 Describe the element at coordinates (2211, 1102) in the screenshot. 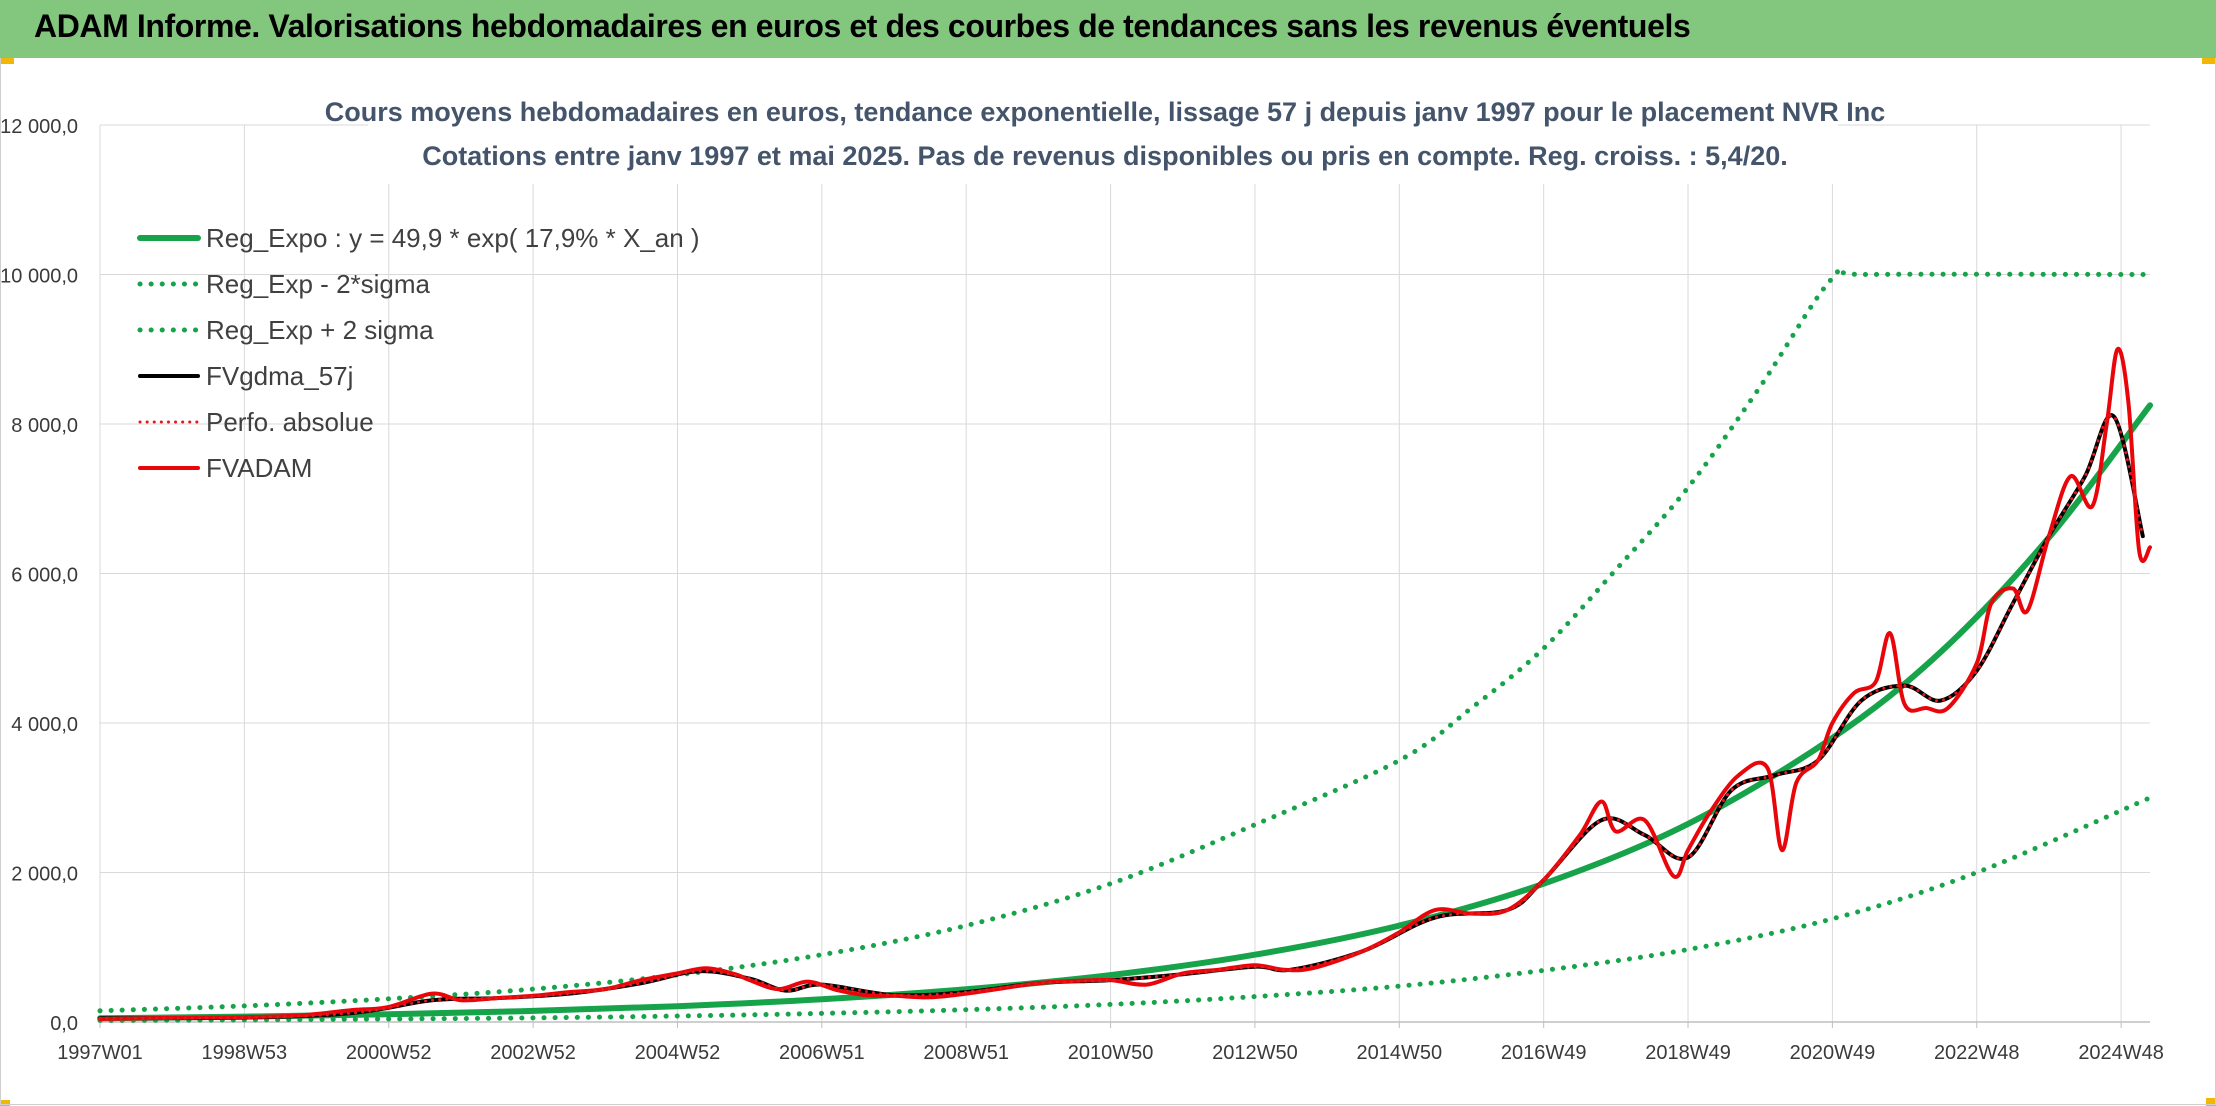

I see `corner-marker-bottom-right` at that location.